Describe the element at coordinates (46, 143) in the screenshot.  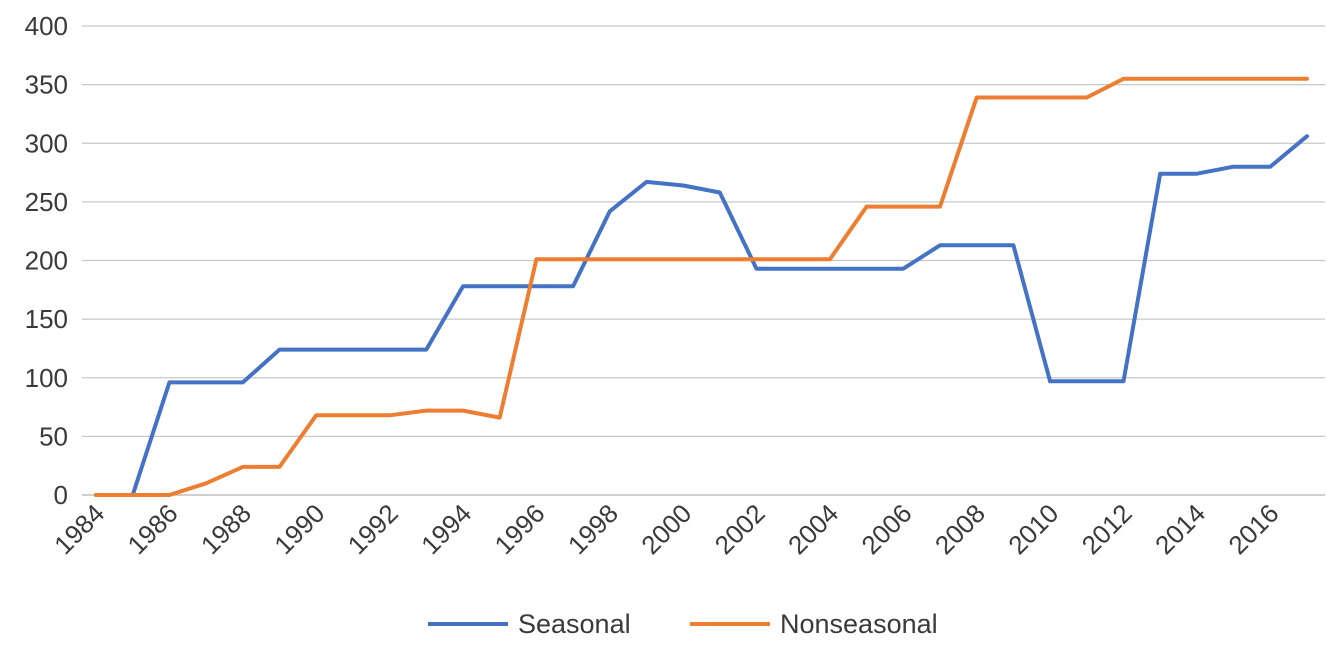
I see `y-tick-label: 300` at that location.